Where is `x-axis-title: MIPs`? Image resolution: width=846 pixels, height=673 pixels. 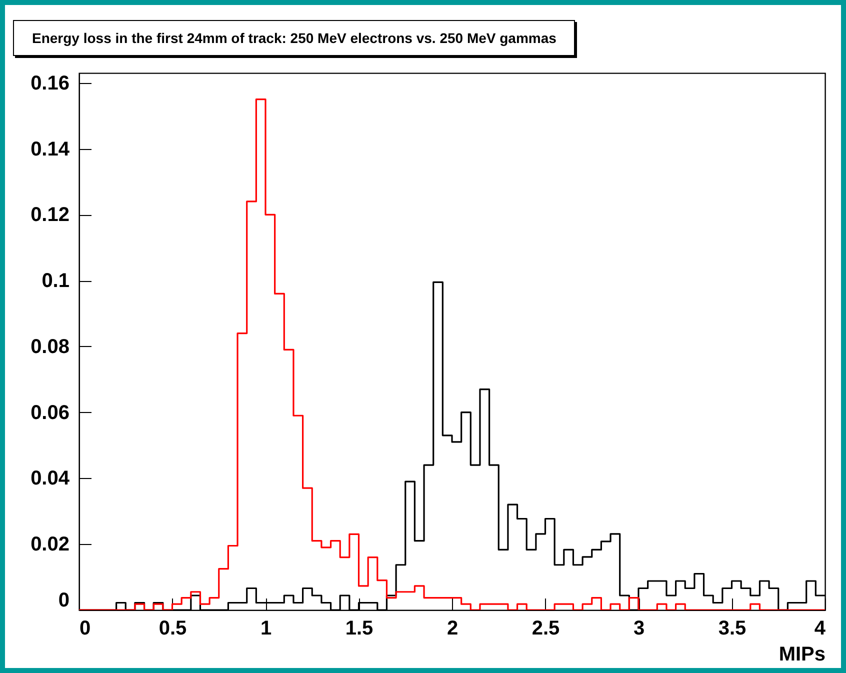 x-axis-title: MIPs is located at coordinates (802, 655).